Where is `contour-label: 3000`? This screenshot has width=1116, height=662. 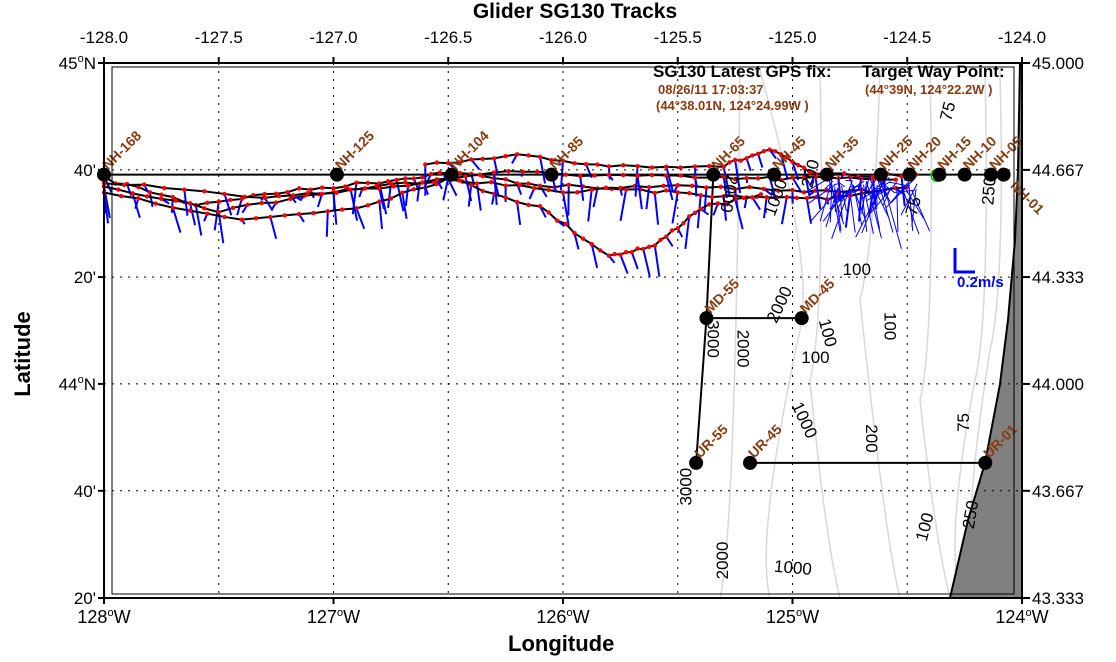 contour-label: 3000 is located at coordinates (713, 339).